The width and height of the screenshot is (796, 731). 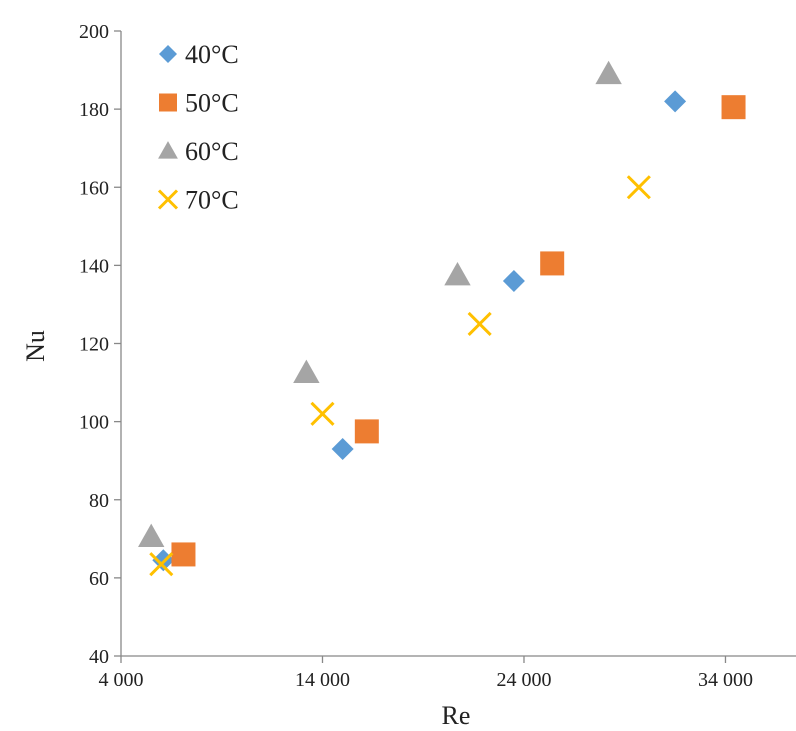 What do you see at coordinates (94, 110) in the screenshot?
I see `y-tick-label: 180` at bounding box center [94, 110].